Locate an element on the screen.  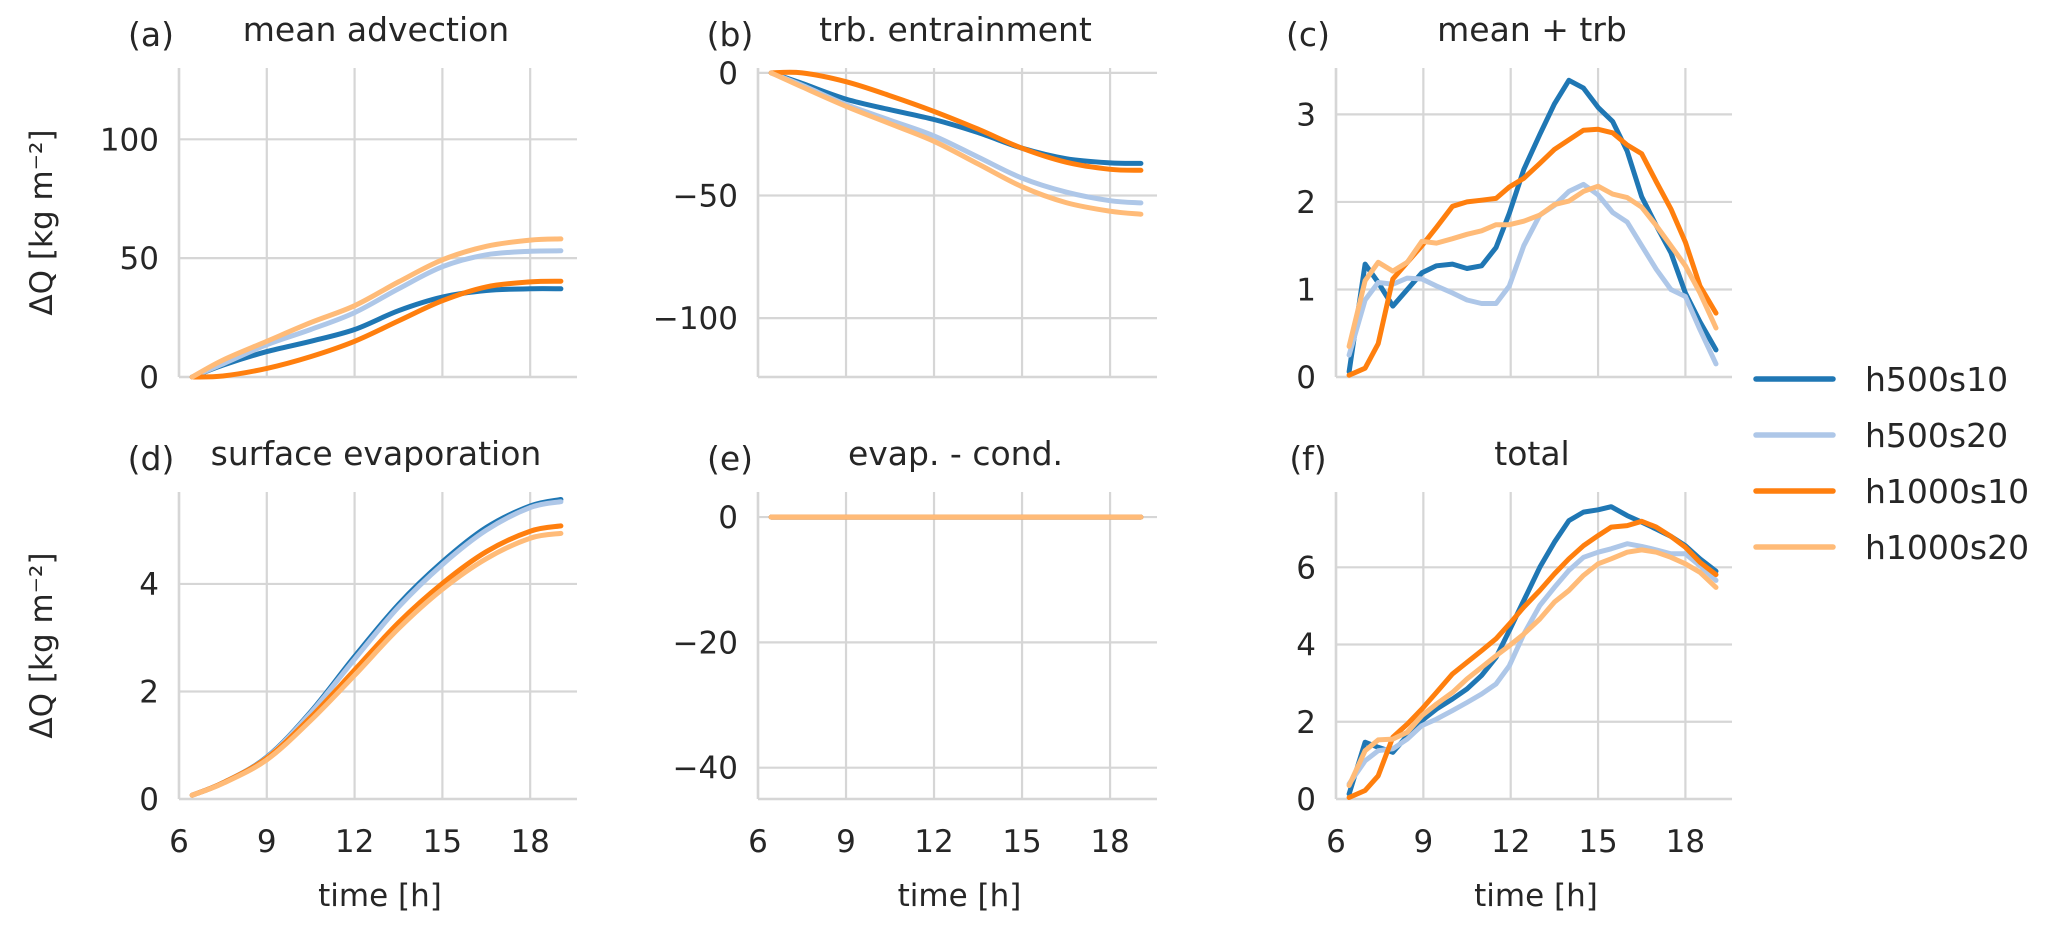
y-tick-label: −20 is located at coordinates (705, 643).